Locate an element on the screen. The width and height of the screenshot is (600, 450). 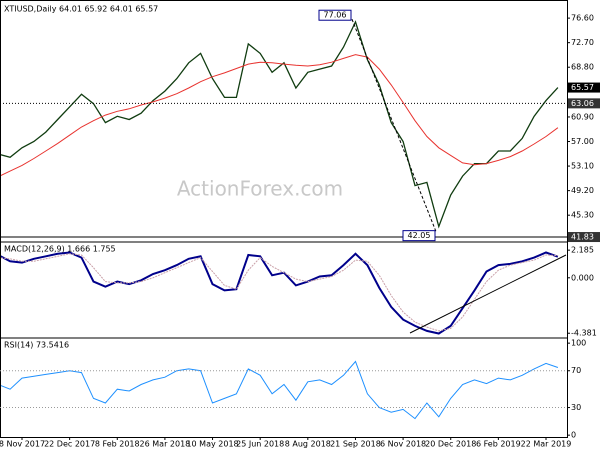
series-line is located at coordinates (280, 390).